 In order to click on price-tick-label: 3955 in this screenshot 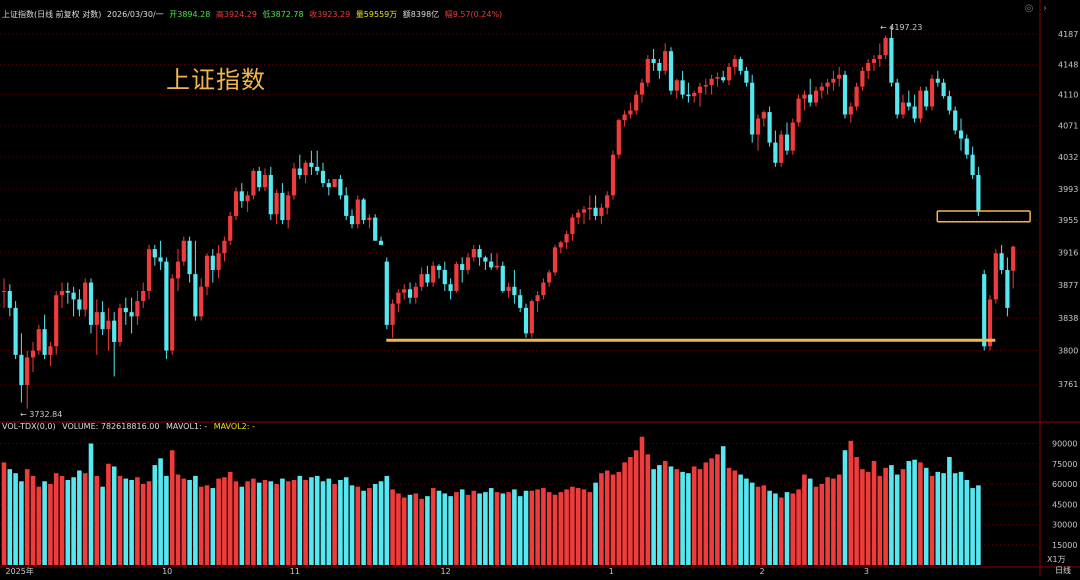, I will do `click(1068, 220)`.